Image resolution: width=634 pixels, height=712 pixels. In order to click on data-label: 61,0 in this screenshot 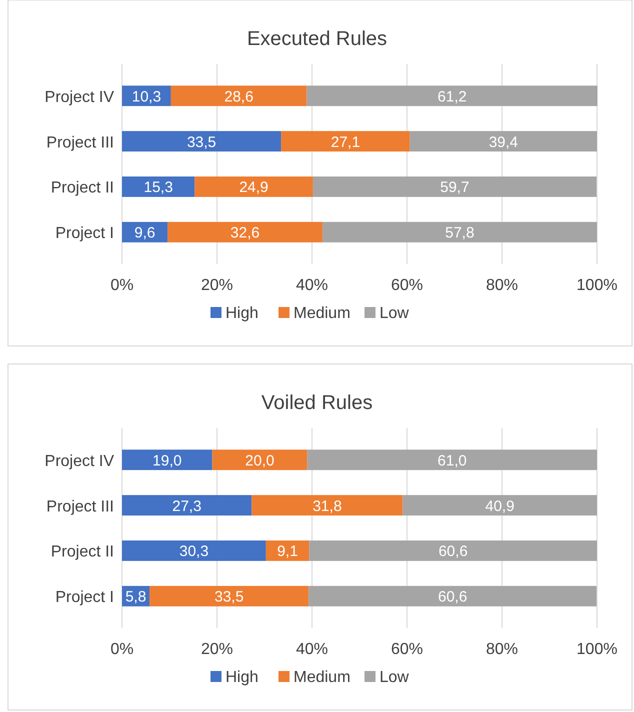, I will do `click(452, 461)`.